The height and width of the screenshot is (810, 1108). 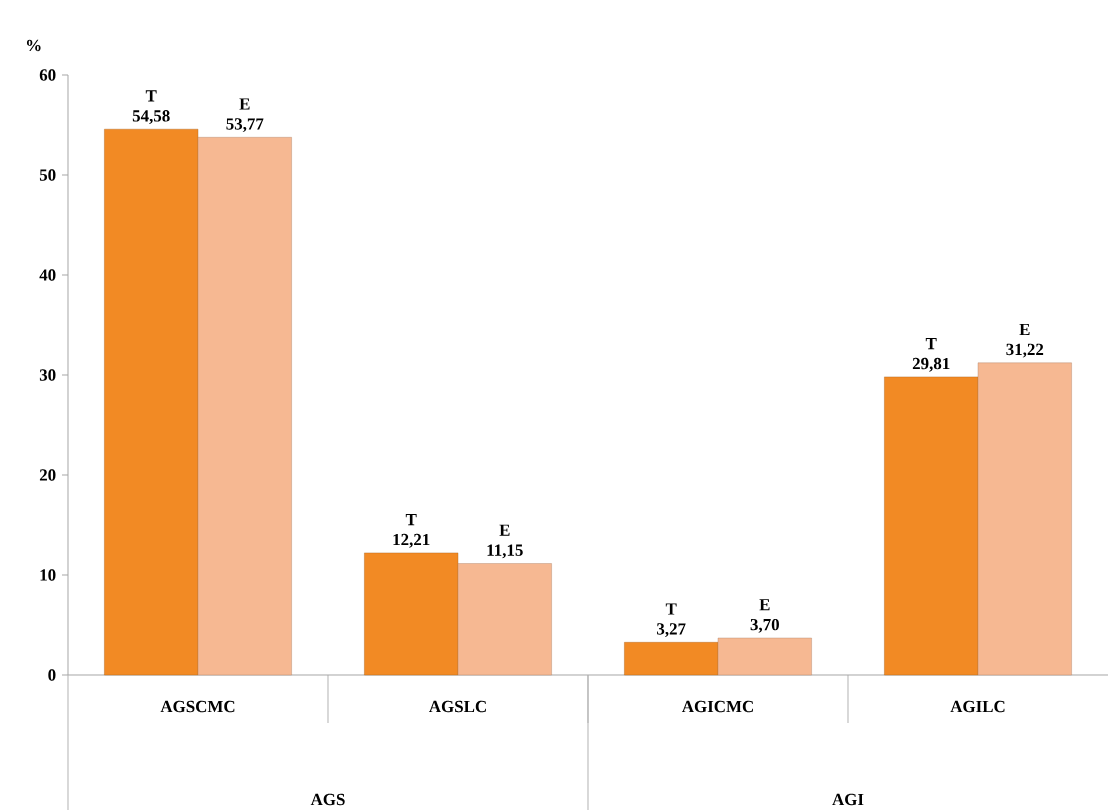 What do you see at coordinates (151, 96) in the screenshot?
I see `series-label: T` at bounding box center [151, 96].